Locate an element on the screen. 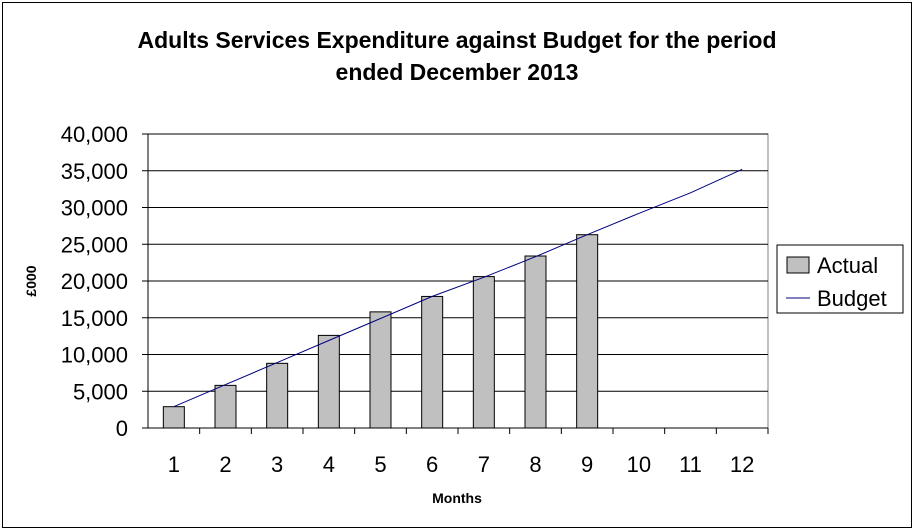 The height and width of the screenshot is (532, 916). x-tick-label: 5 is located at coordinates (380, 464).